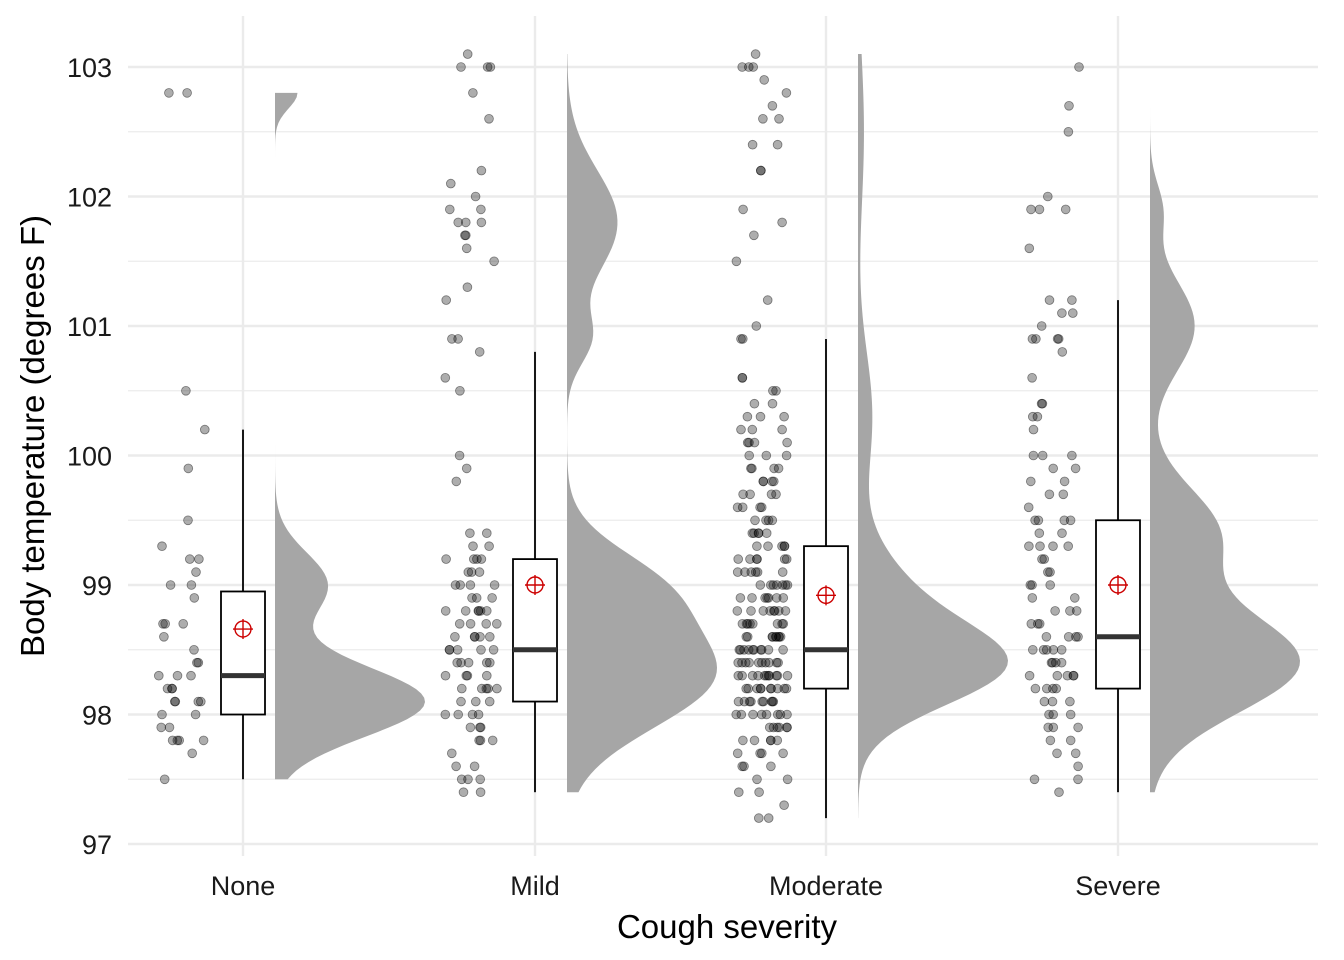  I want to click on y-axis-tick-labels: 97 98 99 100 101 102 103, so click(89, 456).